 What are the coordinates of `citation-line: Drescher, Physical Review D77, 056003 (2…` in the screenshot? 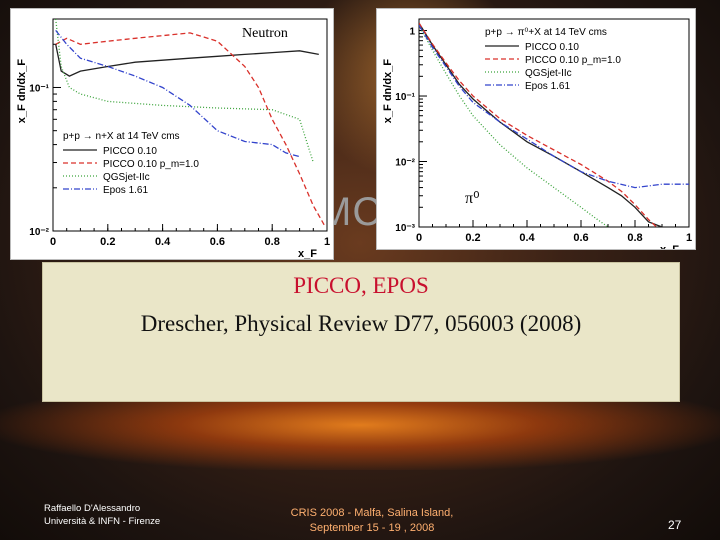 It's located at (361, 323).